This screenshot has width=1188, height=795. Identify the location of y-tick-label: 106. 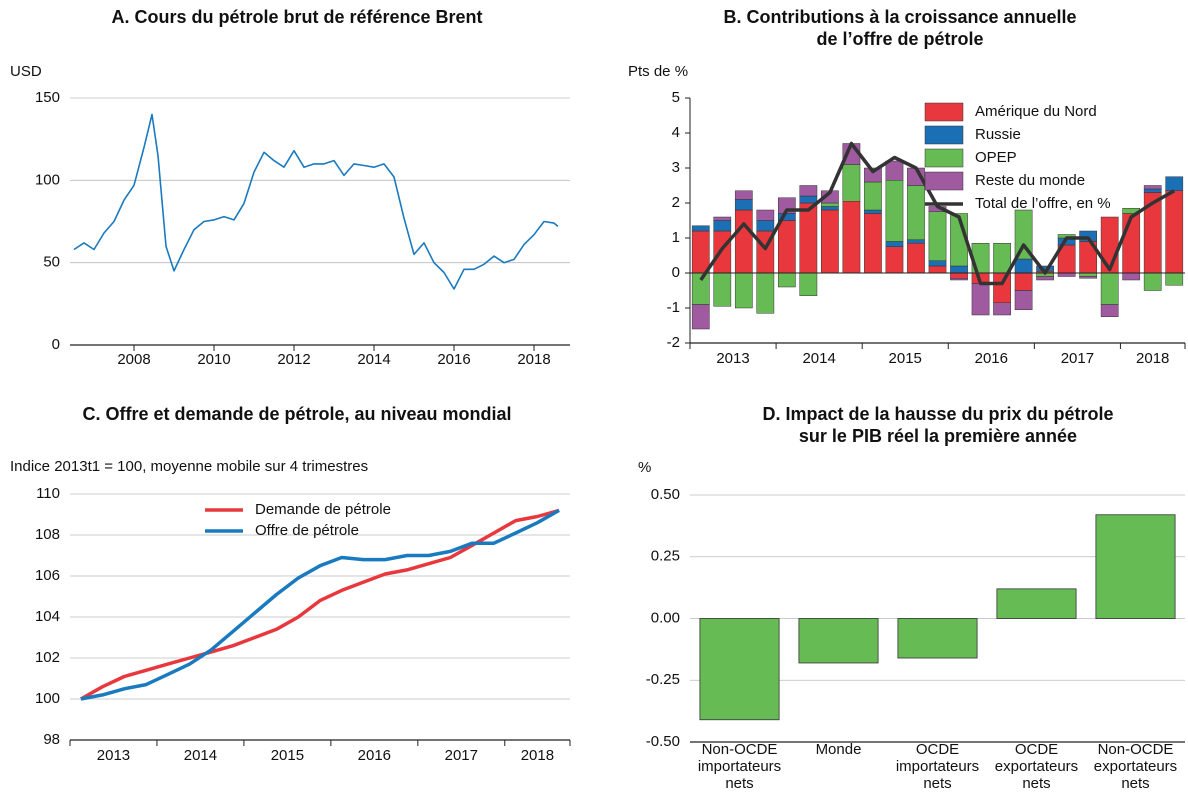
(47, 575).